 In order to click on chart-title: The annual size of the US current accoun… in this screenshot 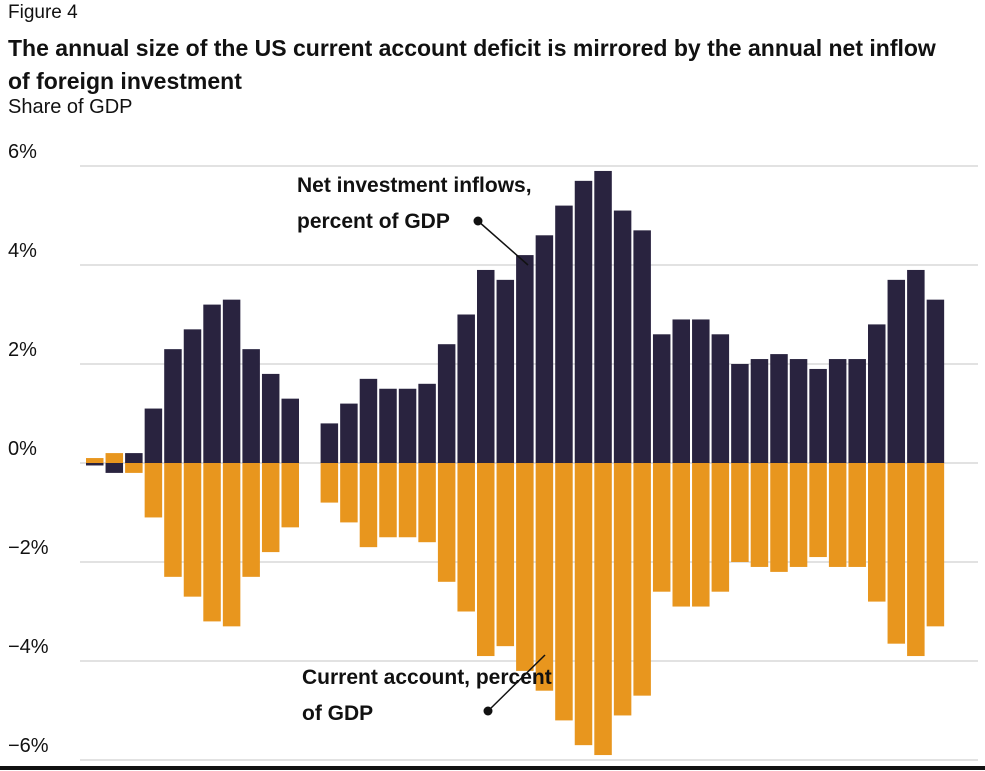, I will do `click(472, 64)`.